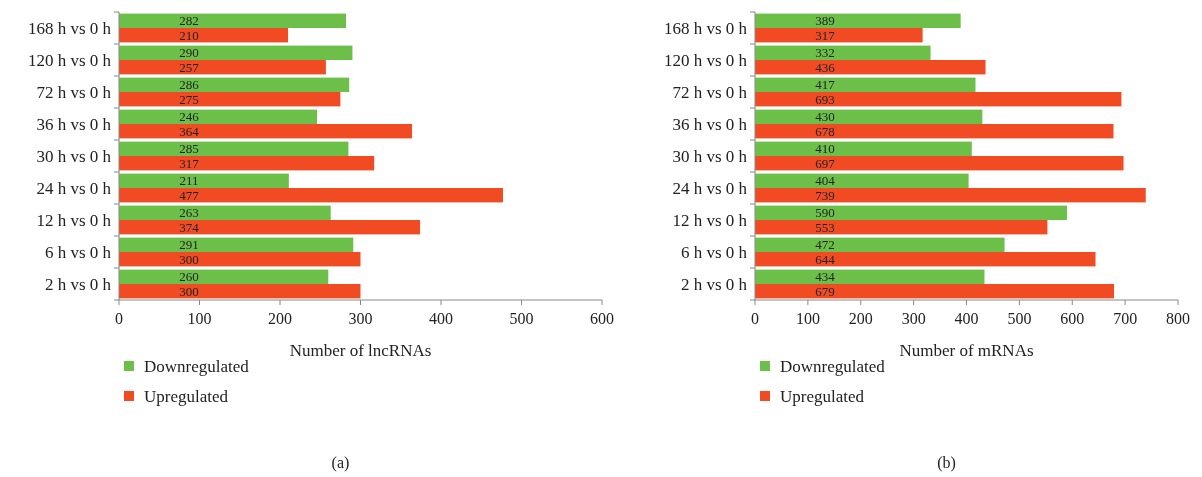 This screenshot has width=1202, height=477. Describe the element at coordinates (189, 181) in the screenshot. I see `data-label: 211` at that location.